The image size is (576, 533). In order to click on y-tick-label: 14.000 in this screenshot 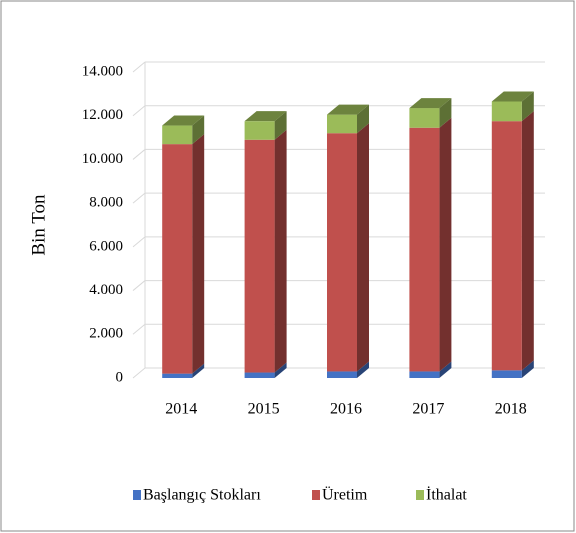, I will do `click(102, 71)`.